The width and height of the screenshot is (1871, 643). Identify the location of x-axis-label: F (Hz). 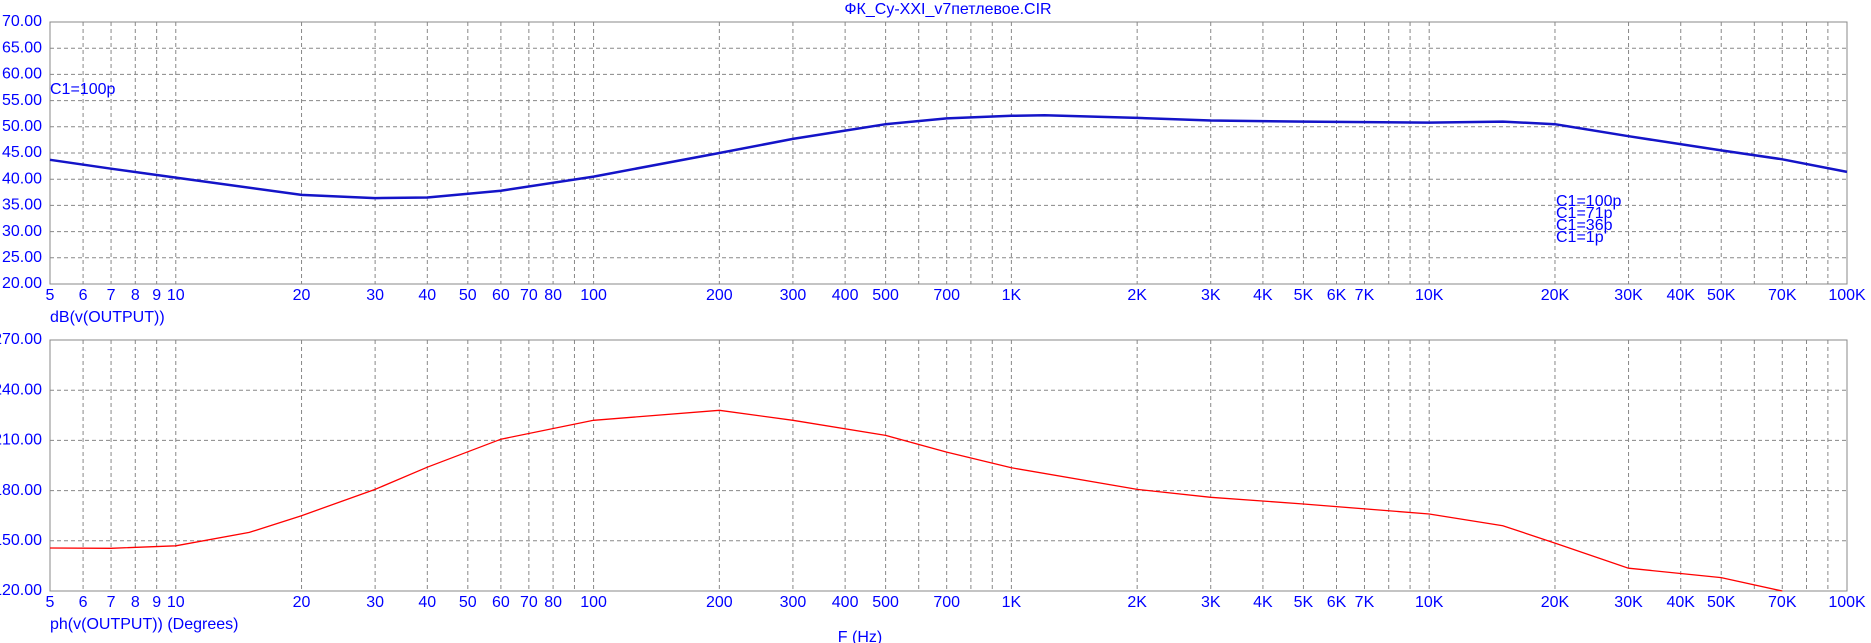
(860, 636).